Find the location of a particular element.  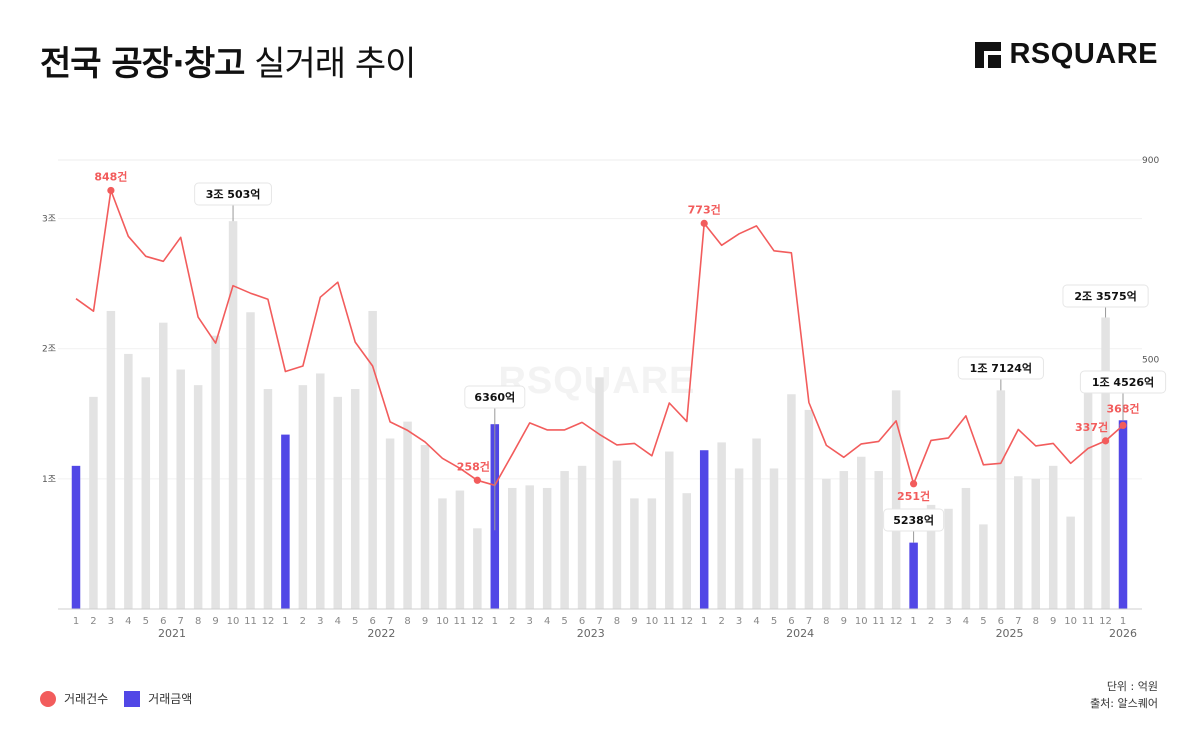

callout-label: 2조 3575억 is located at coordinates (1105, 296).